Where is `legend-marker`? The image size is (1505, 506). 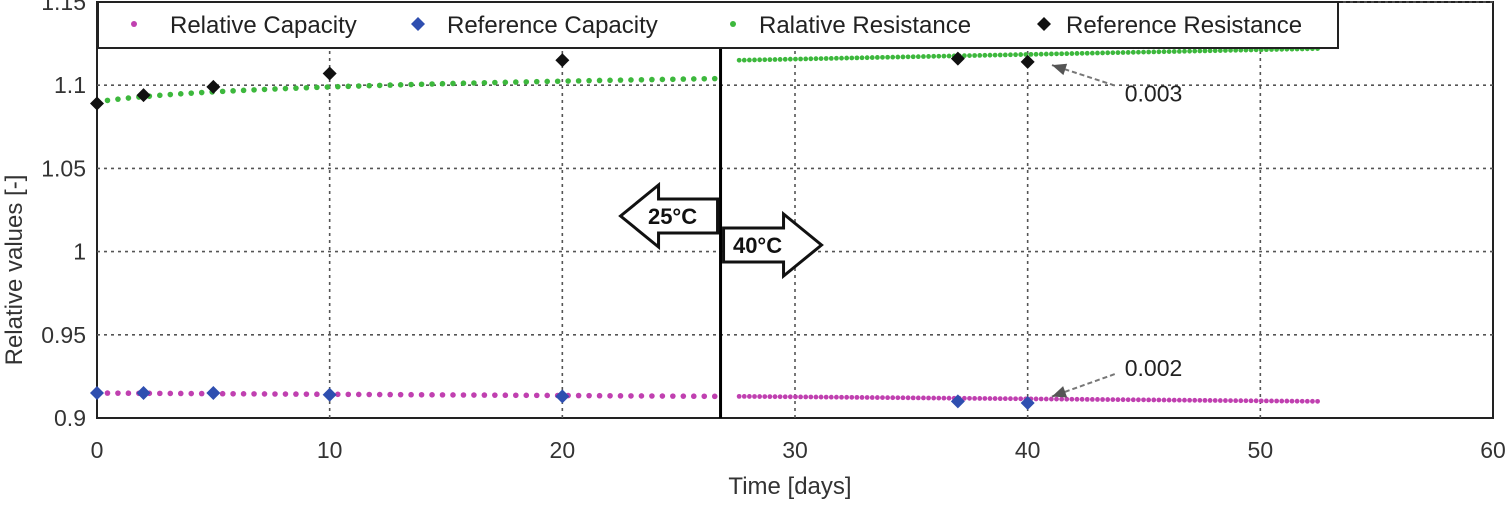
legend-marker is located at coordinates (134, 24).